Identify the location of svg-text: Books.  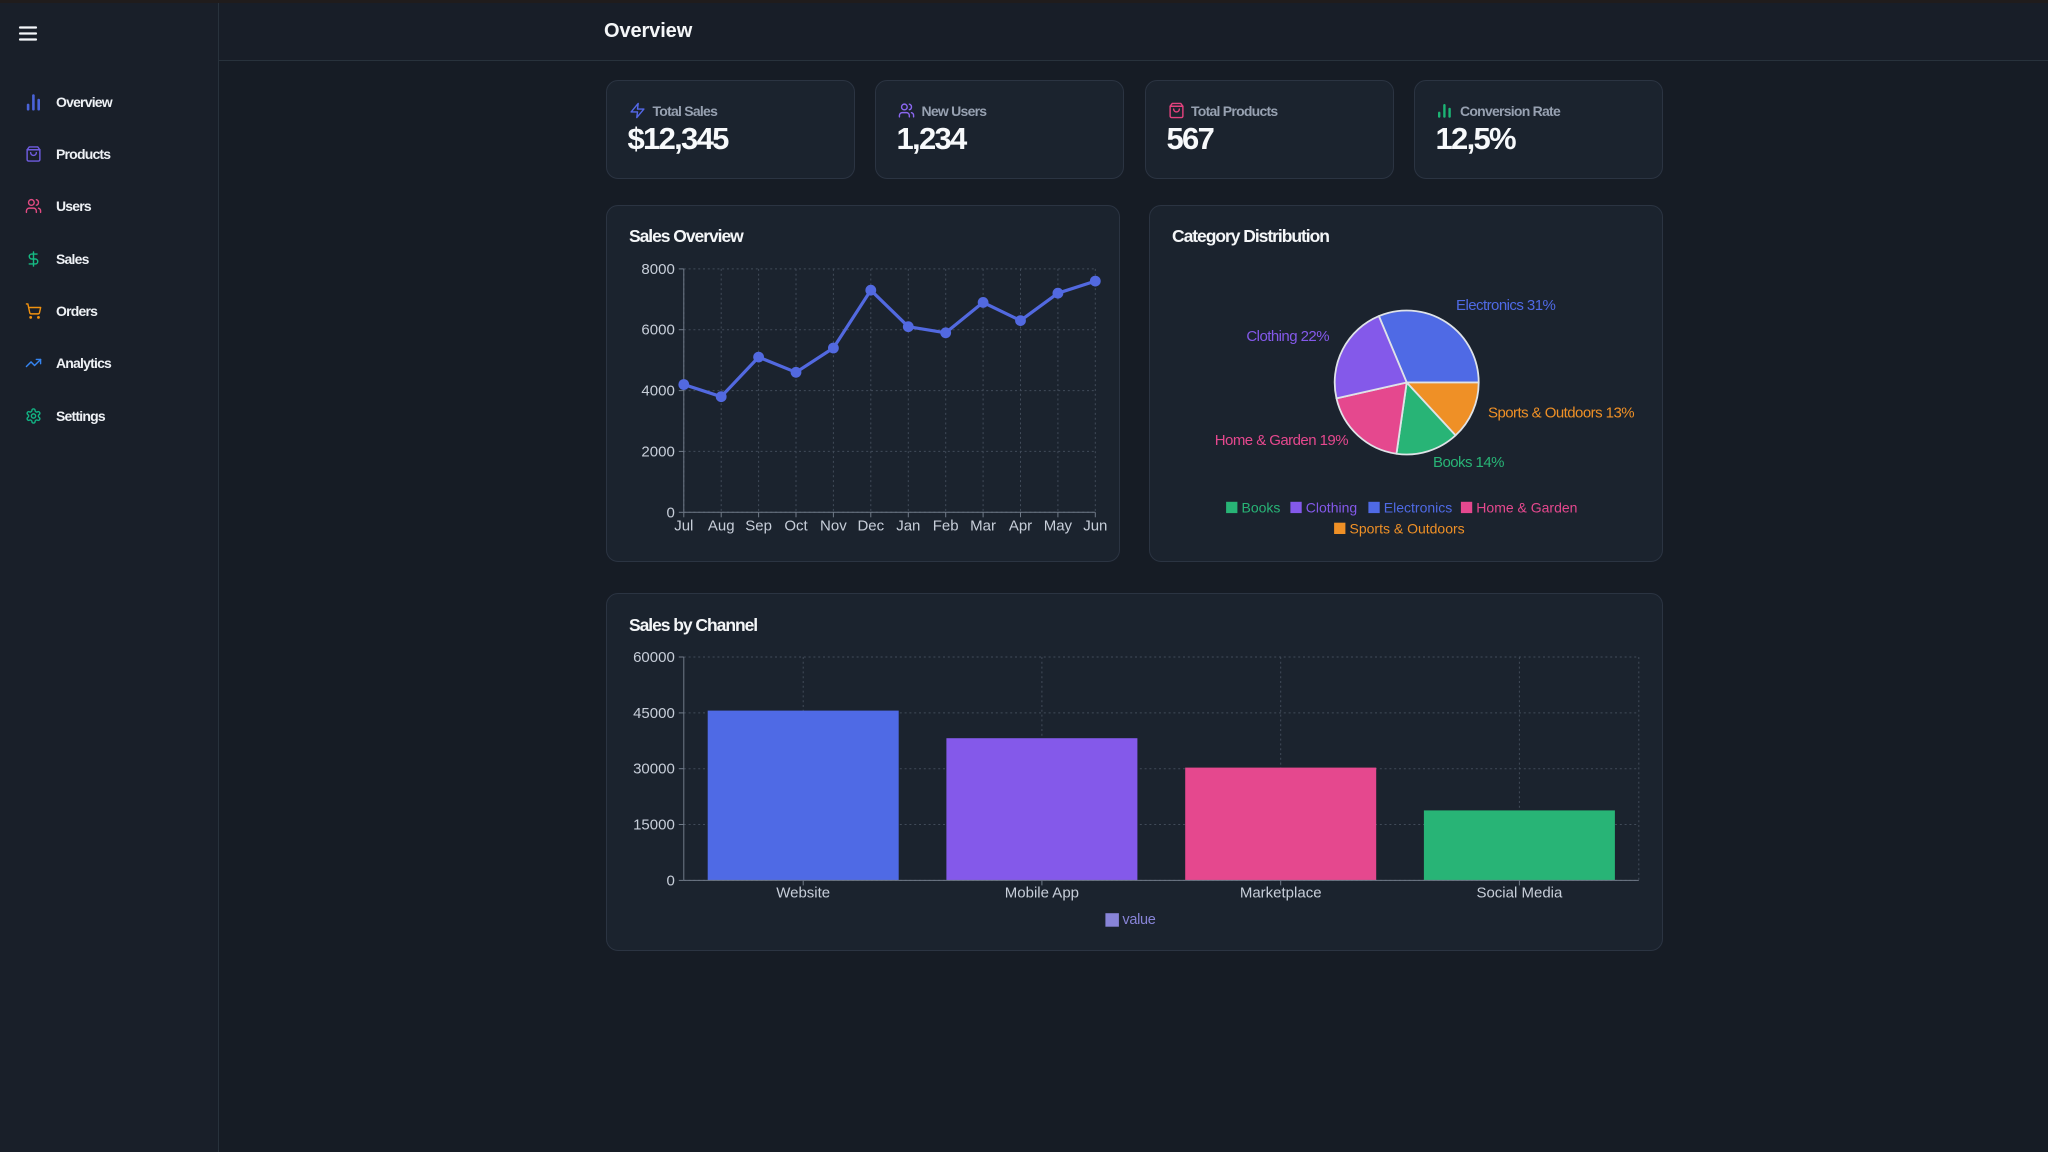
(1261, 508).